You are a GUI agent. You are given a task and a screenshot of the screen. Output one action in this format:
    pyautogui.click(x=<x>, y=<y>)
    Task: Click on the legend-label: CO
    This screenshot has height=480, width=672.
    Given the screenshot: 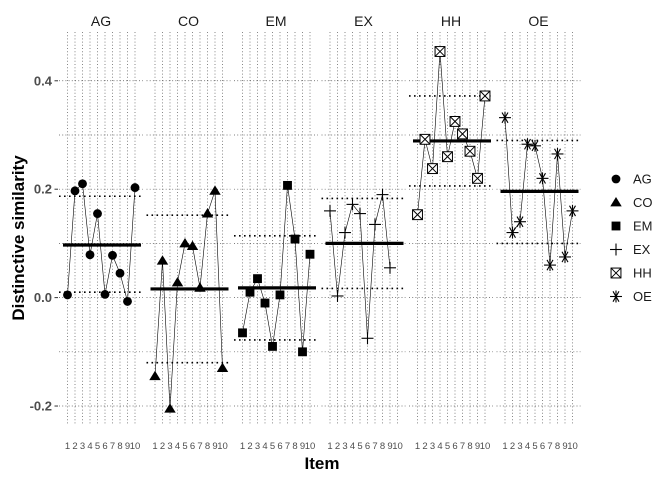 What is the action you would take?
    pyautogui.click(x=643, y=202)
    